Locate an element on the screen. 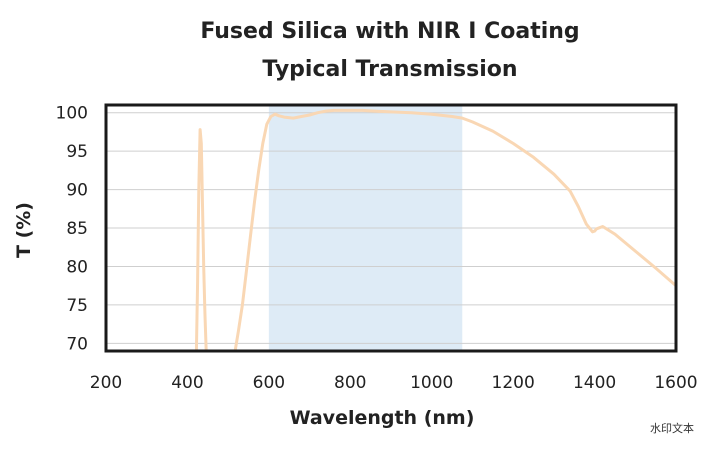 The height and width of the screenshot is (450, 703). y-tick-labels: 70 75 80 85 90 95 100 is located at coordinates (72, 229).